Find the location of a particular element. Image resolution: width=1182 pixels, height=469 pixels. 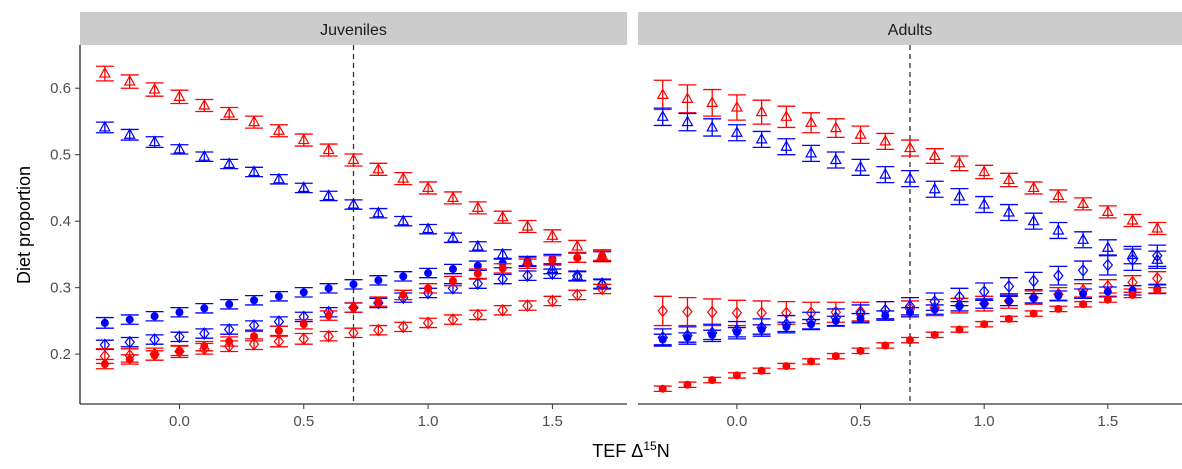

x-axis-title-main: TEF Δ is located at coordinates (617, 451).